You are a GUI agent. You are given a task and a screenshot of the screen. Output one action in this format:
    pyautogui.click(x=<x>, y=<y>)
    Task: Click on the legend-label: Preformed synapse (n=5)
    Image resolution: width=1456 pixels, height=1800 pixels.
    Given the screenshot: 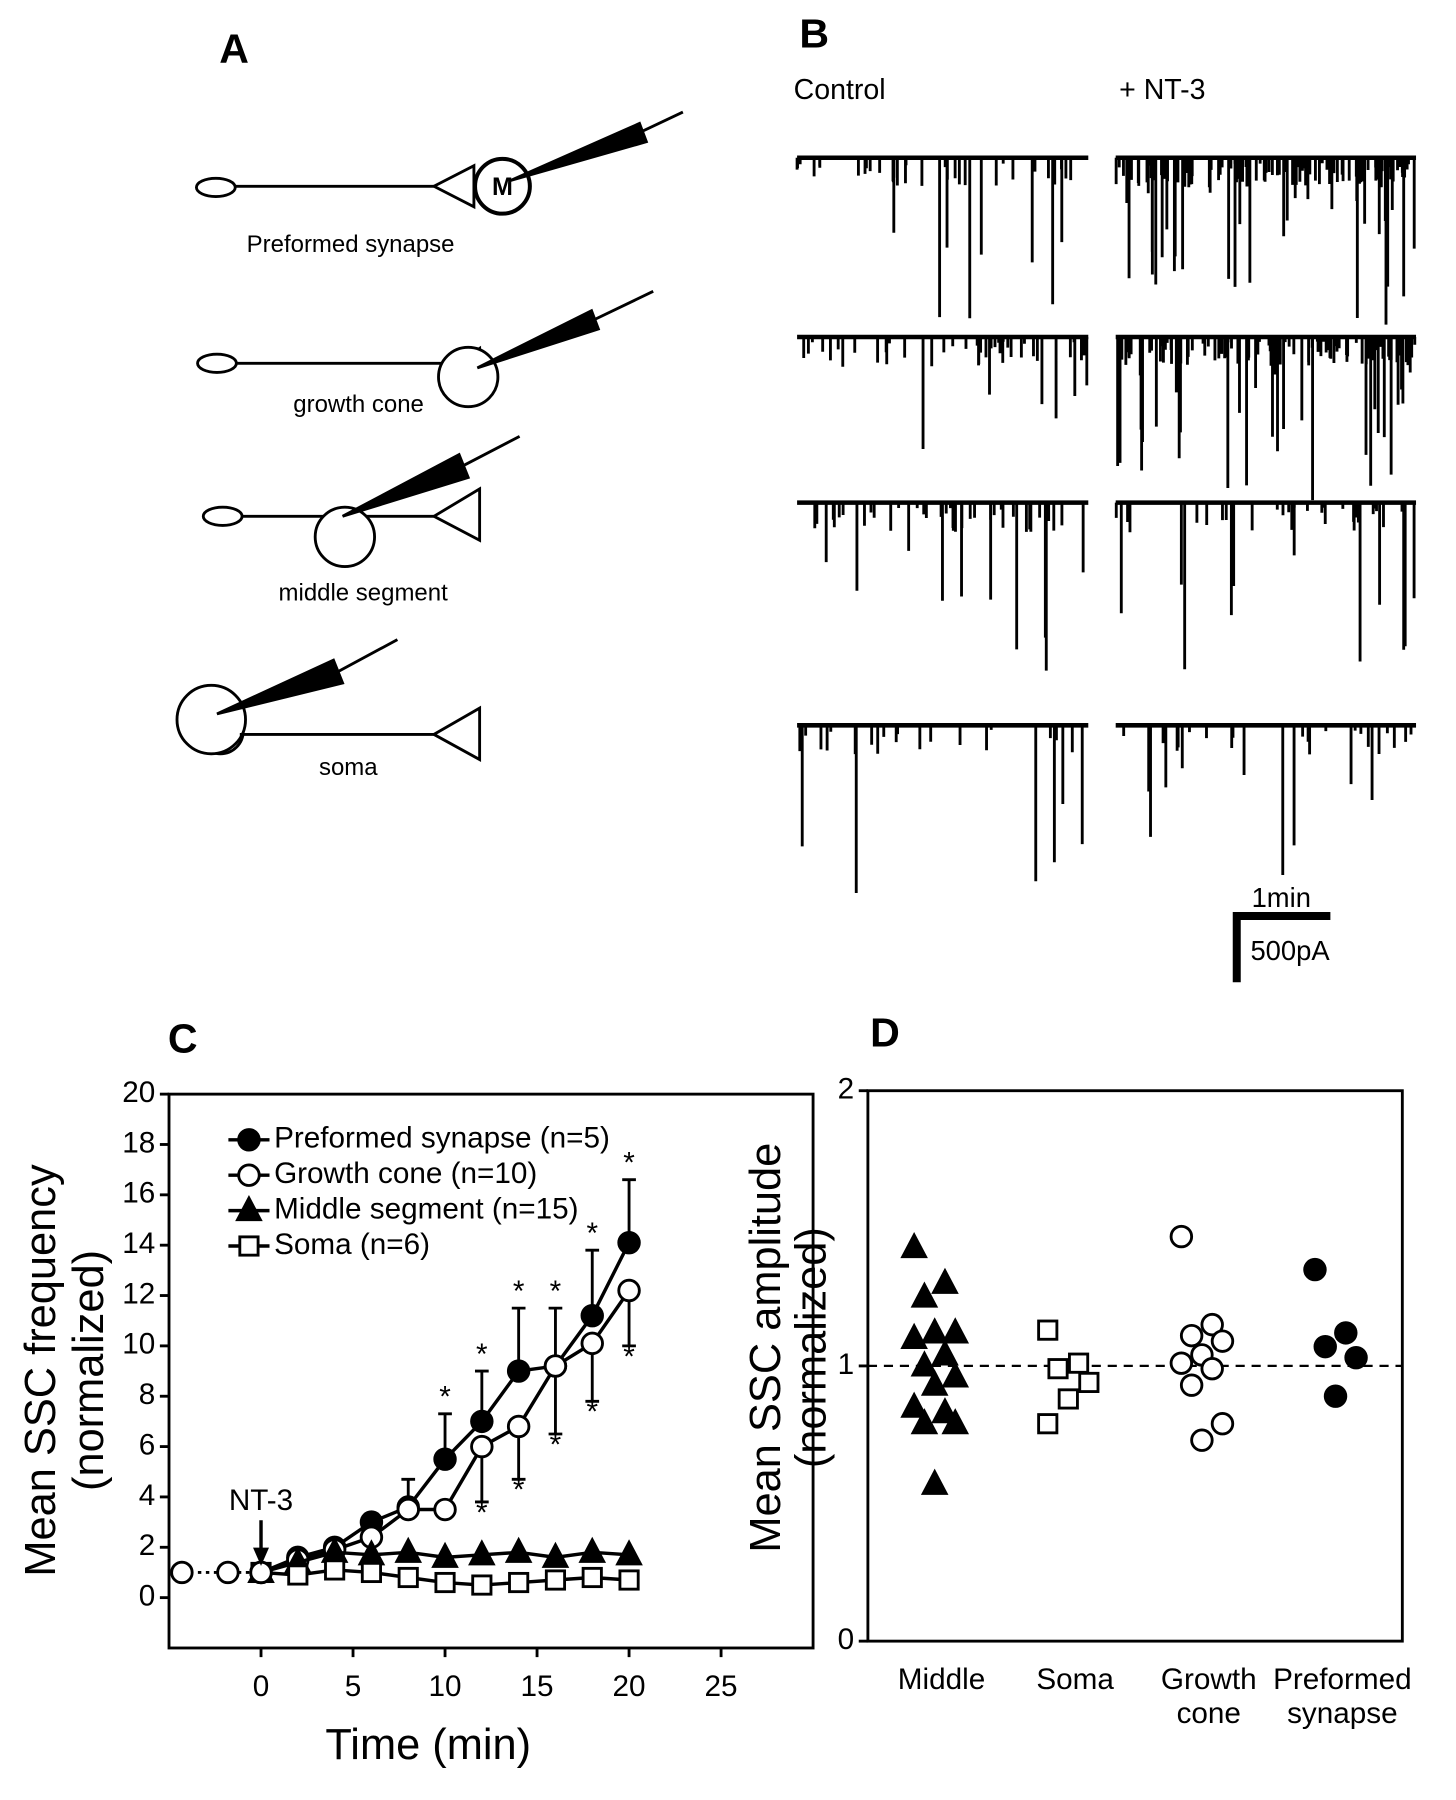 What is the action you would take?
    pyautogui.click(x=442, y=1138)
    